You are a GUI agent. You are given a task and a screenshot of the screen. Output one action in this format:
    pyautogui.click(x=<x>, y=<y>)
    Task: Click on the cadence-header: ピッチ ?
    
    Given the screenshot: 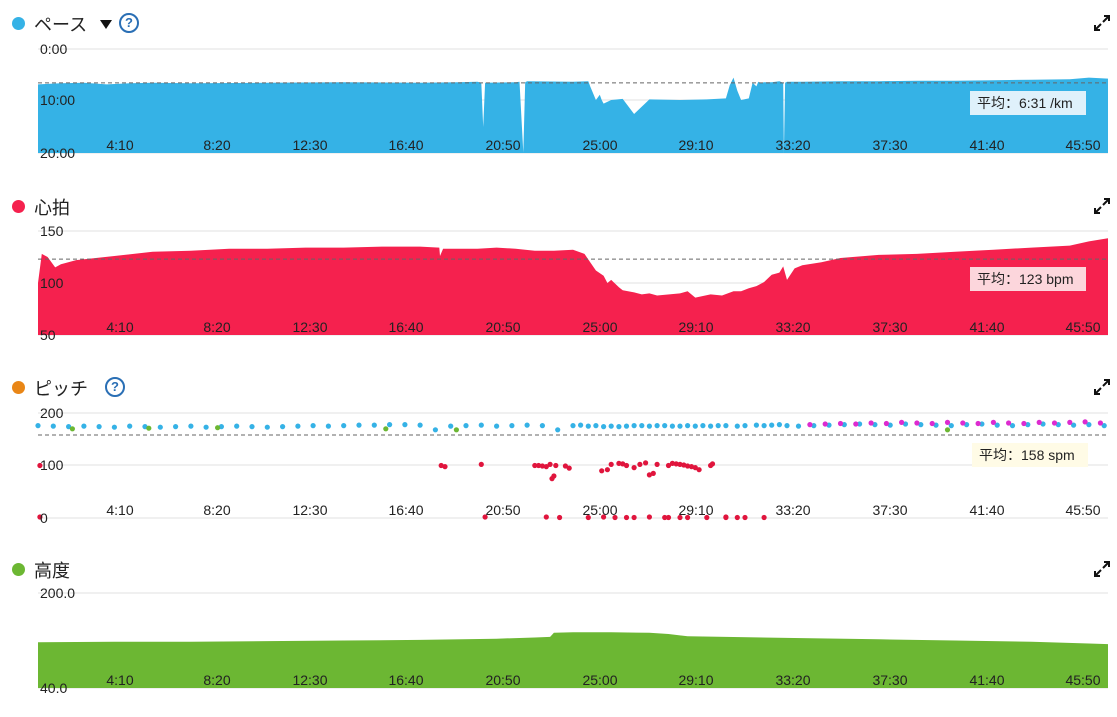 What is the action you would take?
    pyautogui.click(x=558, y=387)
    